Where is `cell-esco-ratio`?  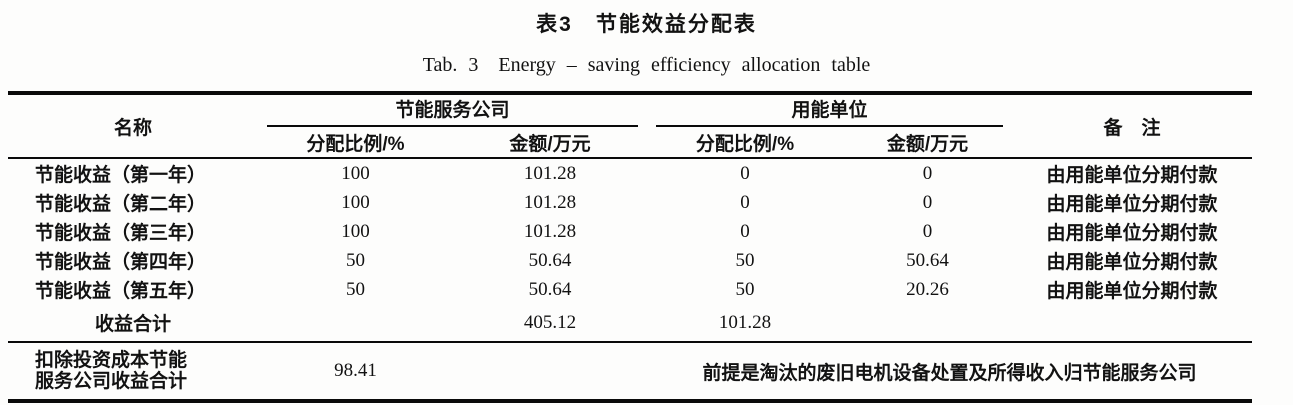
cell-esco-ratio is located at coordinates (355, 322).